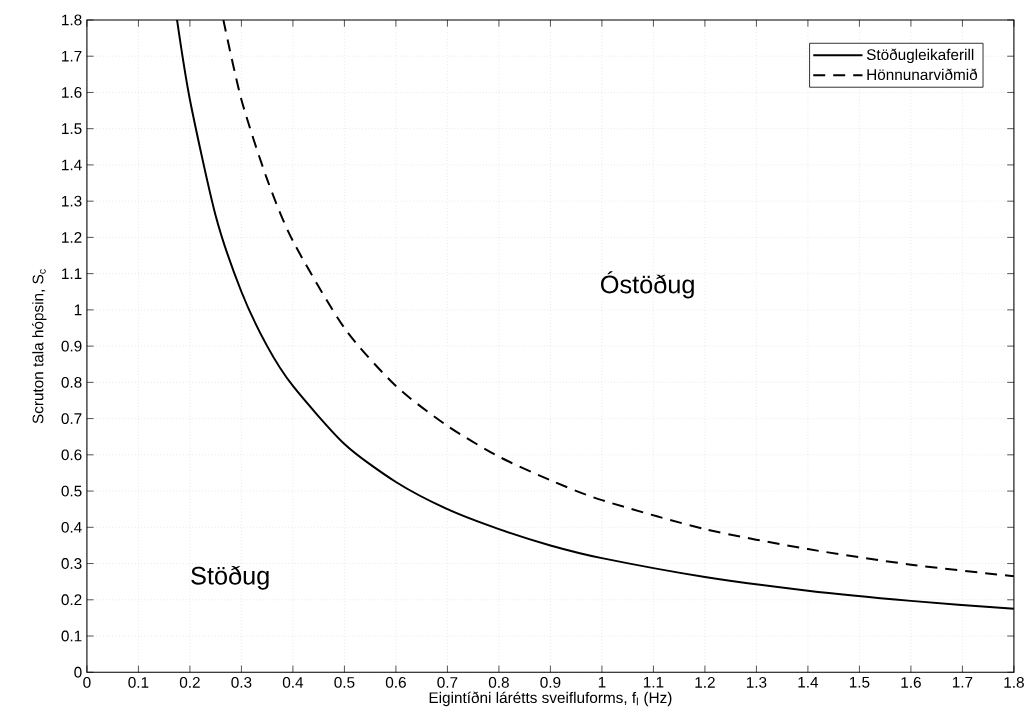 The height and width of the screenshot is (726, 1029). I want to click on x-tick-label: 1.3, so click(756, 682).